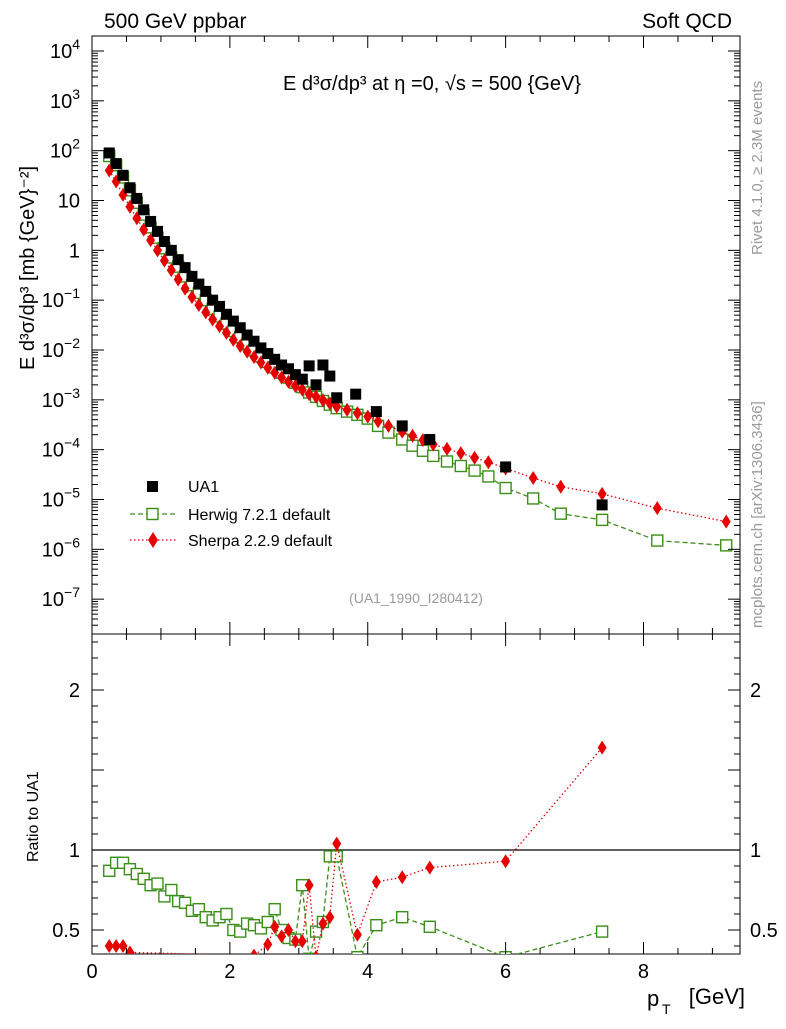 The height and width of the screenshot is (1029, 786). I want to click on x-tick-label: 4, so click(367, 972).